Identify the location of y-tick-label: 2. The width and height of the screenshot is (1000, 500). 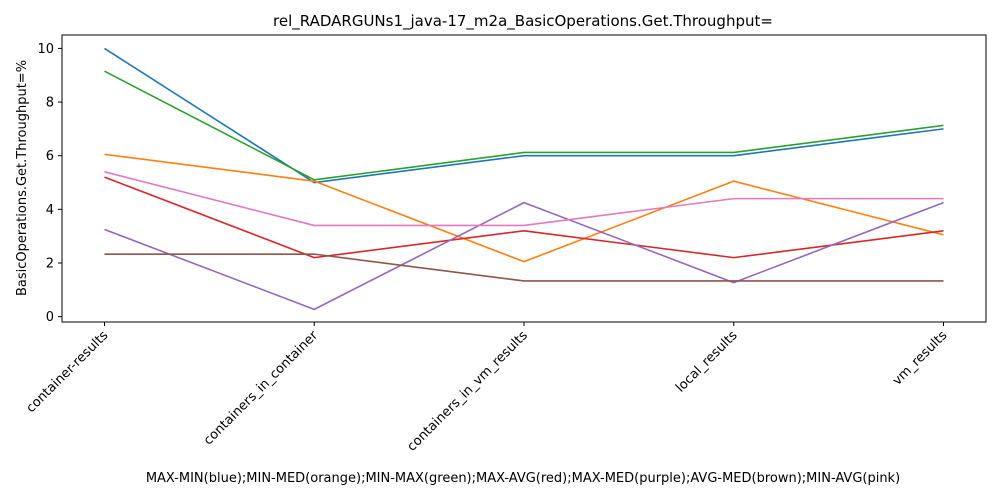
(50, 263).